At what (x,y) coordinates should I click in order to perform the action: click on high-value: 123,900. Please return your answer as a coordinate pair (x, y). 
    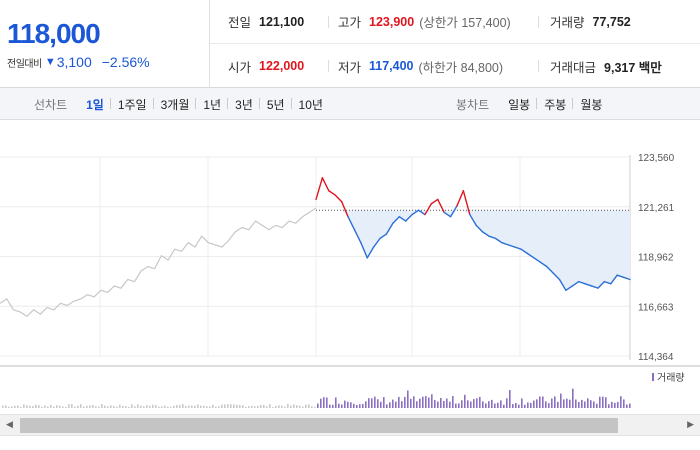
    Looking at the image, I should click on (392, 21).